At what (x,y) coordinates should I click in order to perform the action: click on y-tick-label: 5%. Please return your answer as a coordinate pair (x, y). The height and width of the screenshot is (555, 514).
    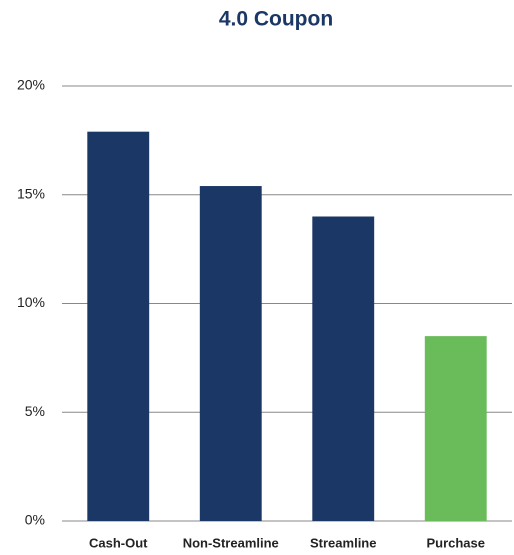
    Looking at the image, I should click on (35, 411).